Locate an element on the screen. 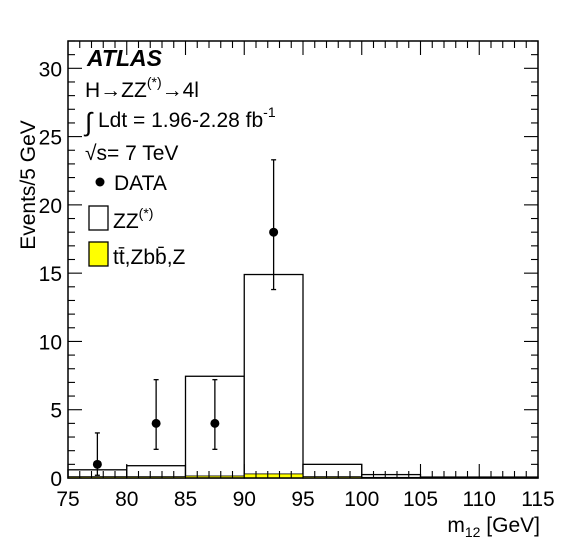 The height and width of the screenshot is (544, 567). y-tick-label: 0 is located at coordinates (56, 479).